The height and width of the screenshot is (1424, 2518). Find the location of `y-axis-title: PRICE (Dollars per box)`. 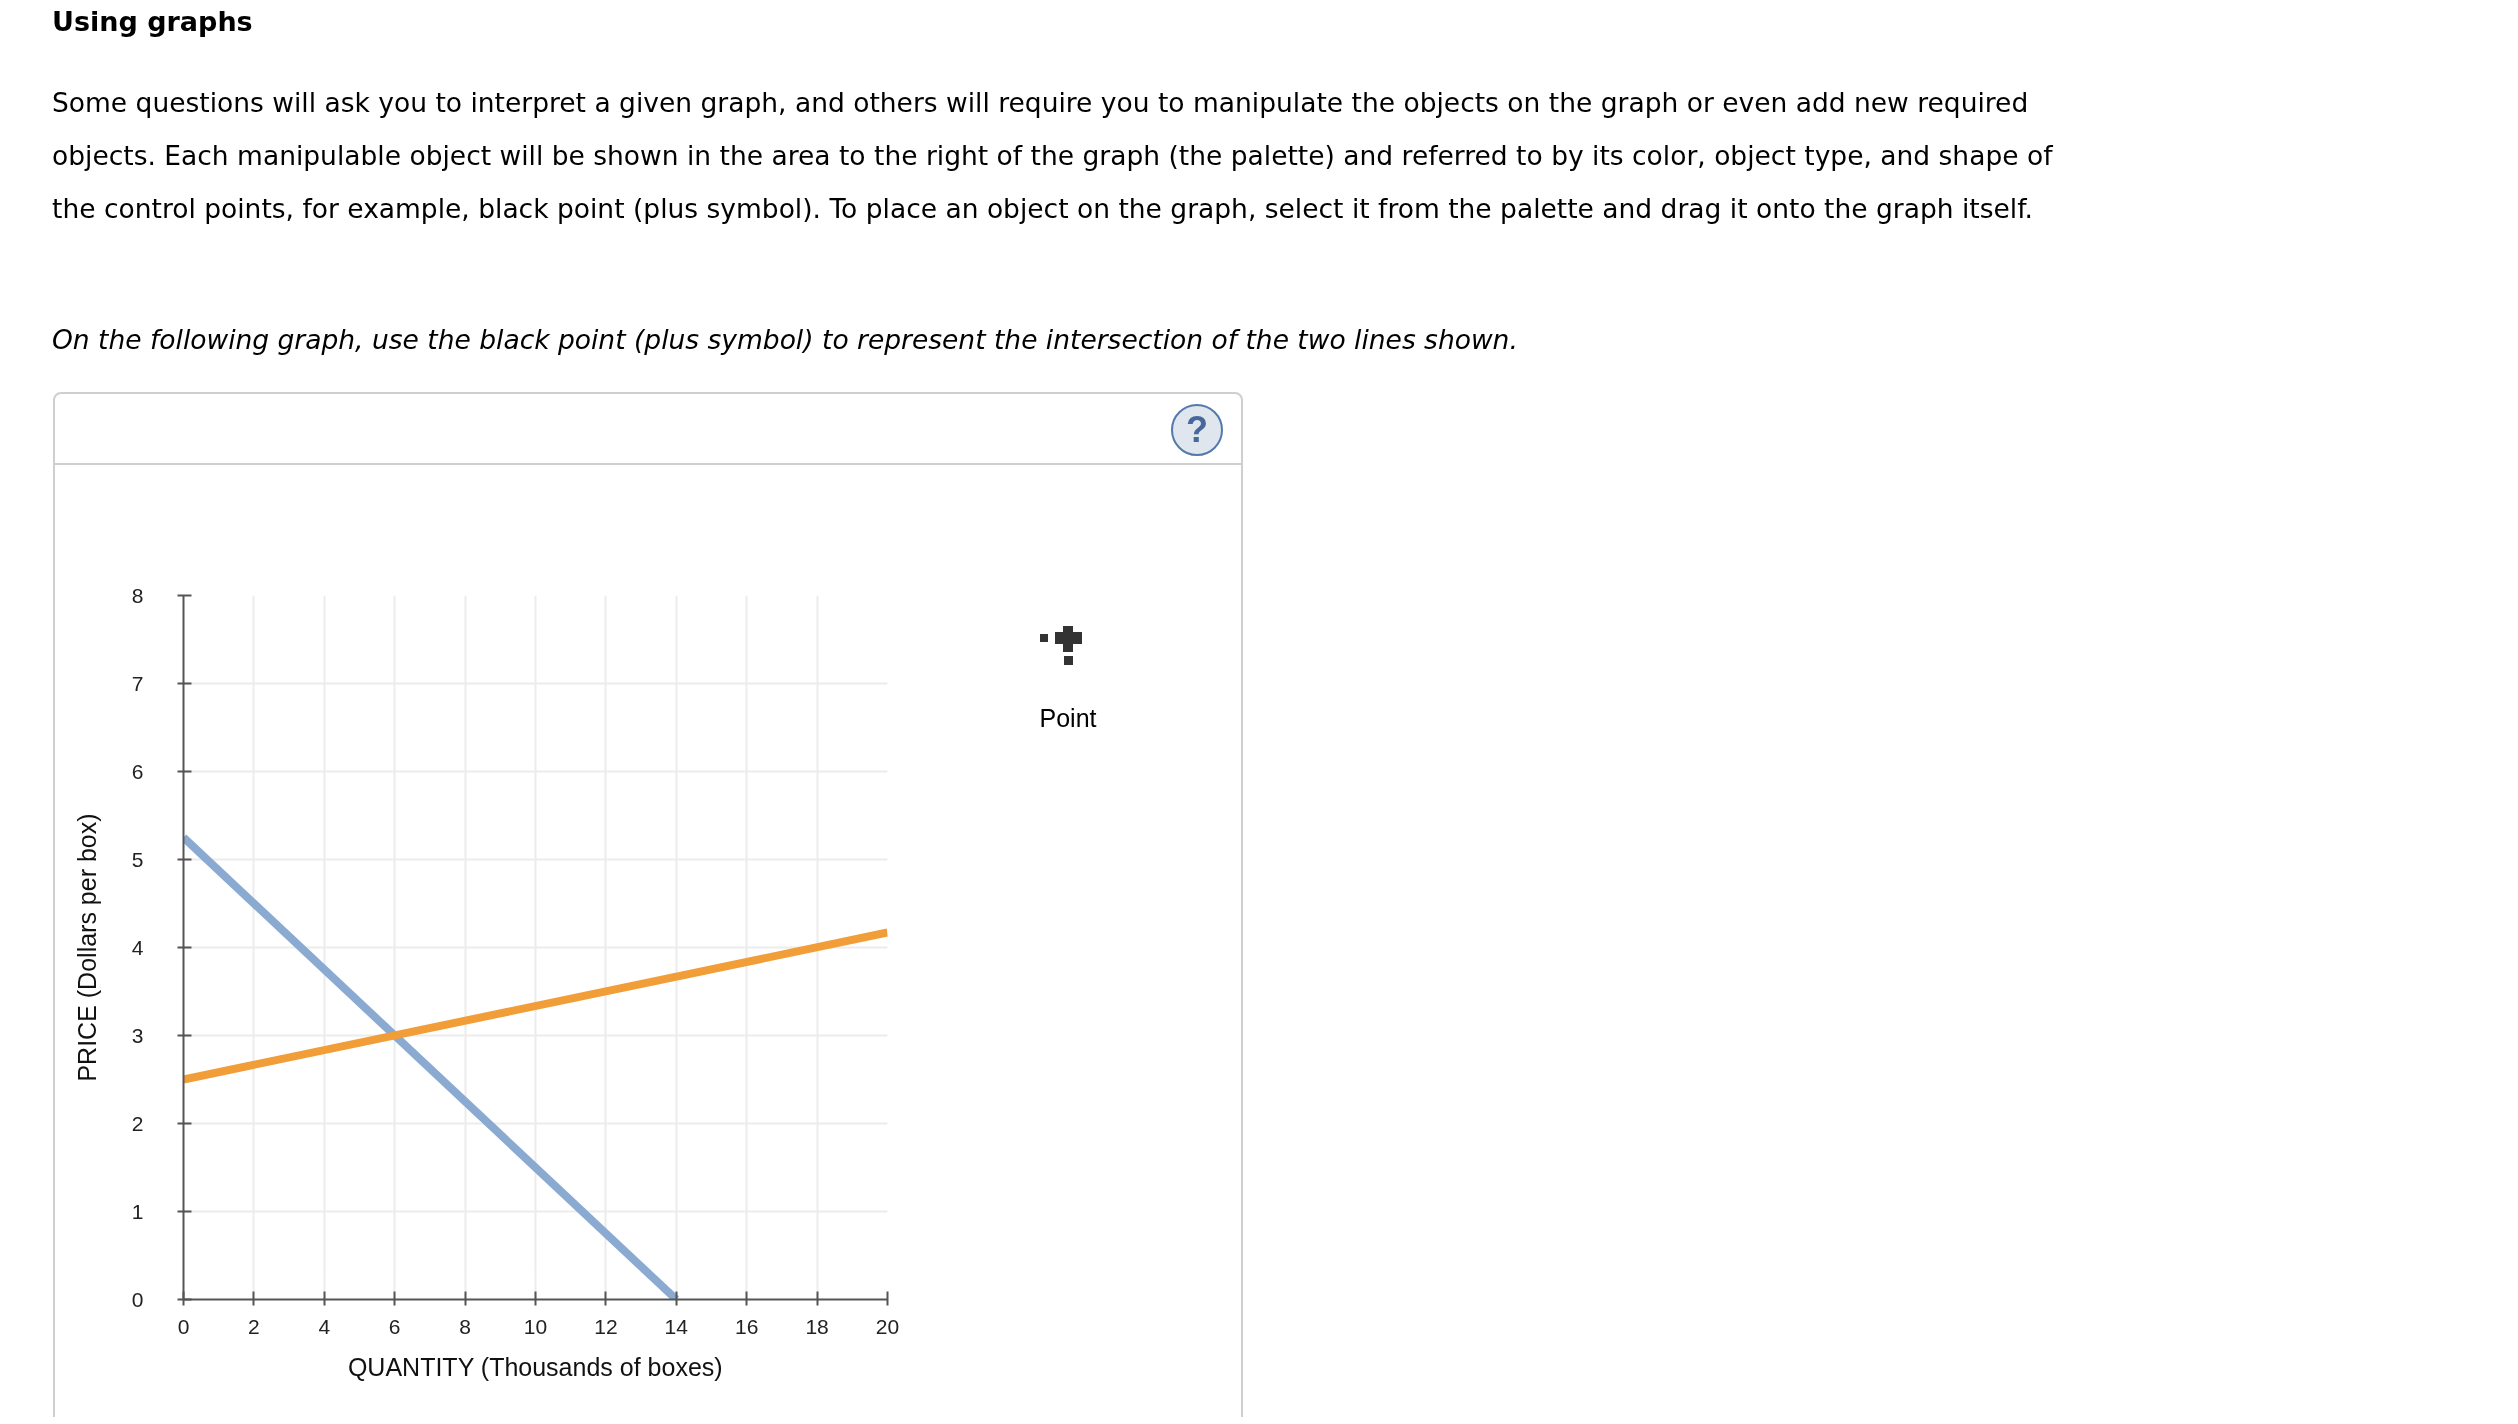

y-axis-title: PRICE (Dollars per box) is located at coordinates (86, 947).